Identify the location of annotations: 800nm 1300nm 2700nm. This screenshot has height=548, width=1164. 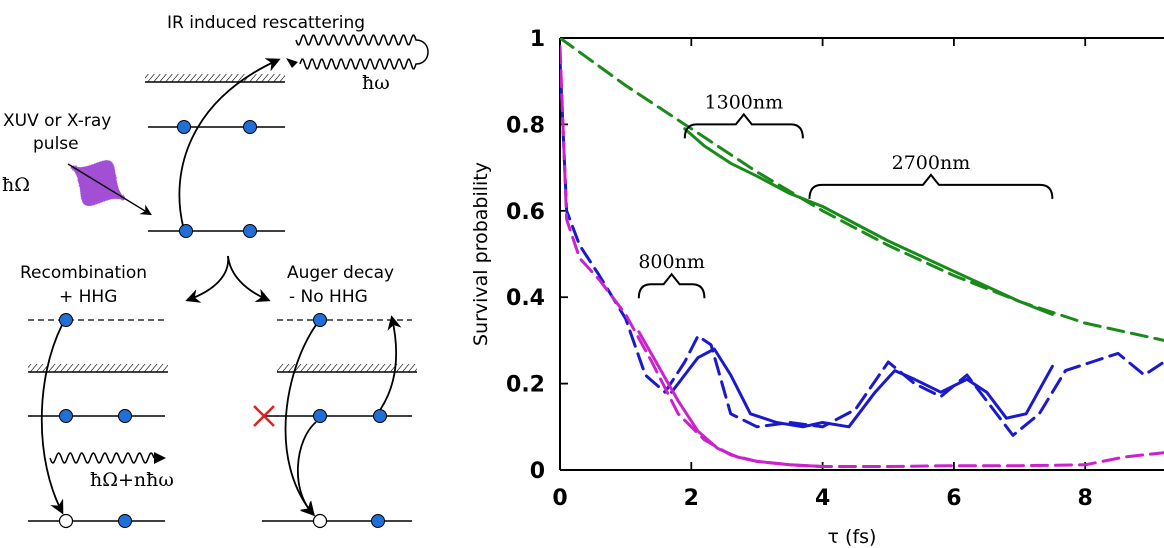
(845, 194).